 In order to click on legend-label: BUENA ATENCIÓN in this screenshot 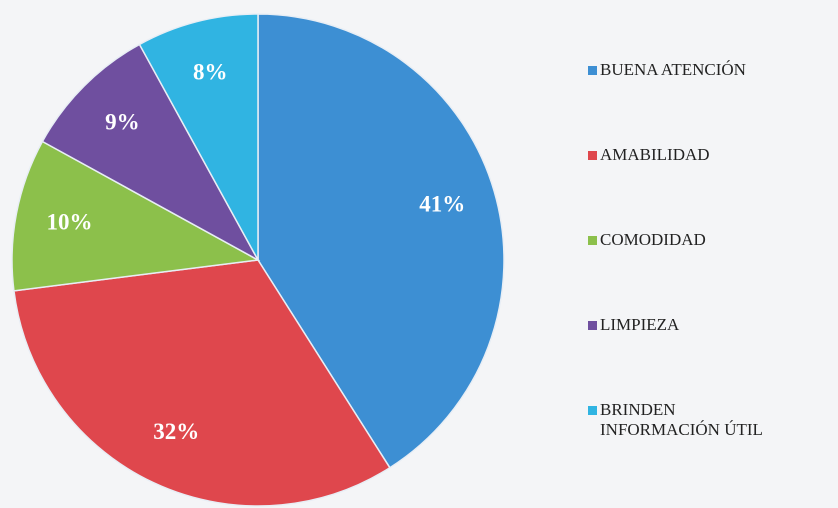, I will do `click(673, 69)`.